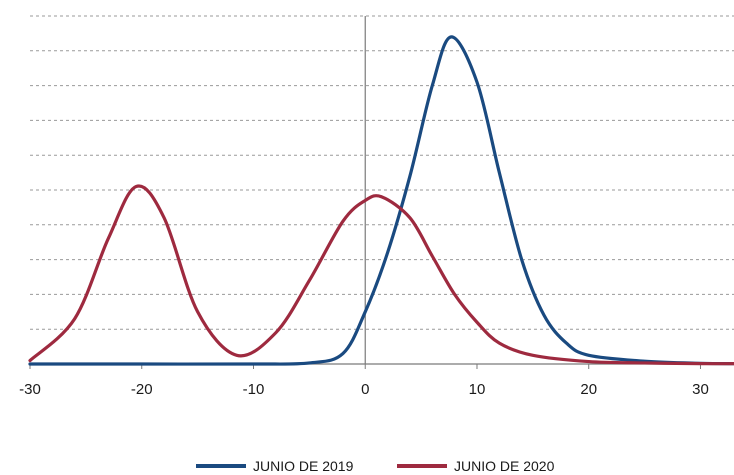  Describe the element at coordinates (303, 466) in the screenshot. I see `legend-label-0: JUNIO DE 2019` at that location.